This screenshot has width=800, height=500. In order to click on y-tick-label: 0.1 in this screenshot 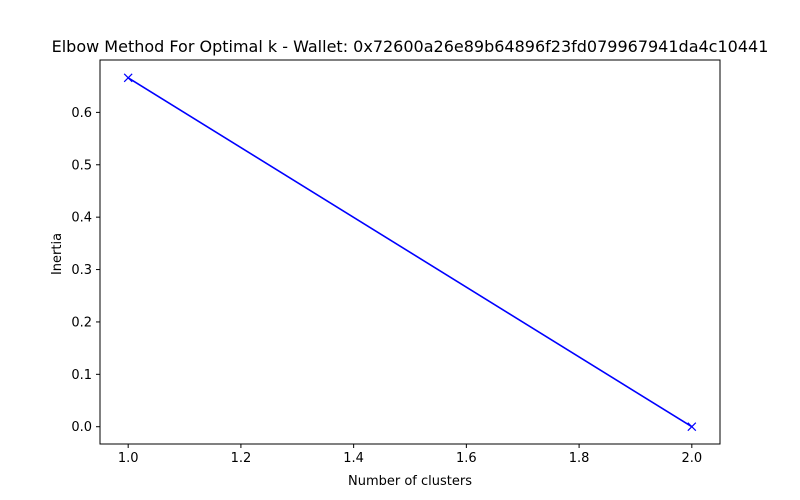, I will do `click(81, 375)`.